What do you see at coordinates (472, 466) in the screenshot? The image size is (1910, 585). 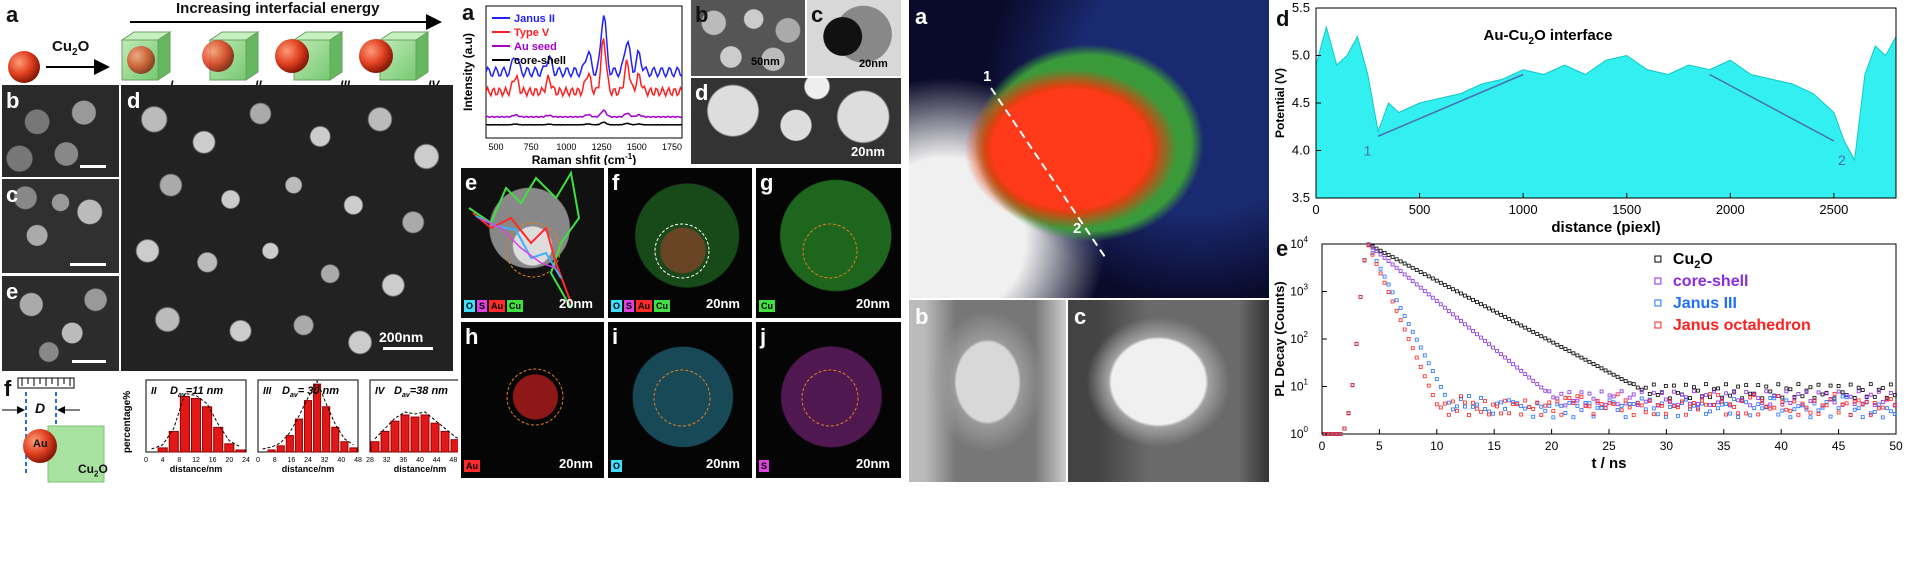 I see `legend-chips-h: Au` at bounding box center [472, 466].